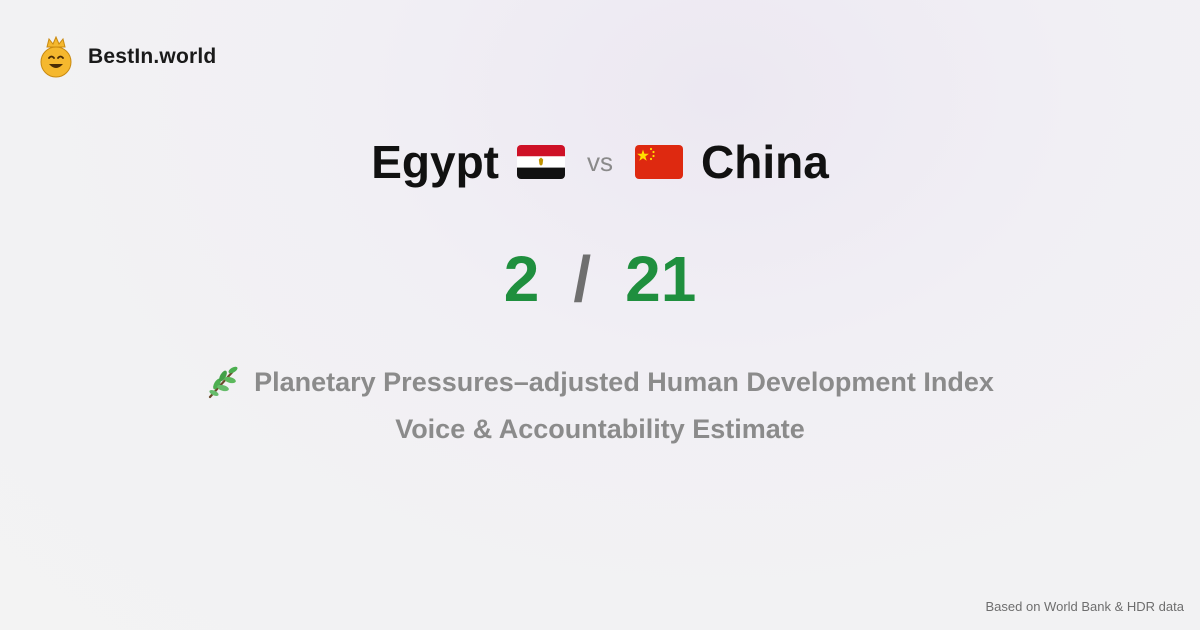 The width and height of the screenshot is (1200, 630). Describe the element at coordinates (661, 279) in the screenshot. I see `country-b-rank: 21` at that location.